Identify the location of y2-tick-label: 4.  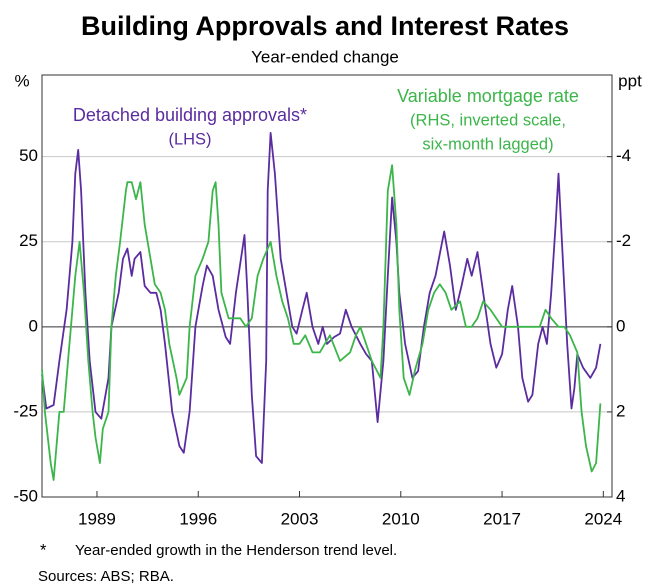
(620, 495).